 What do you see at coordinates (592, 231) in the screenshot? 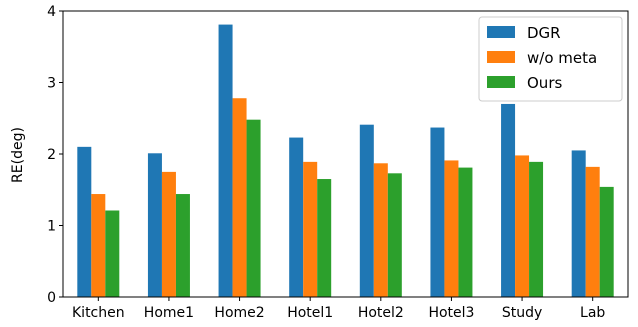
I see `bar-w-o-meta-lab` at bounding box center [592, 231].